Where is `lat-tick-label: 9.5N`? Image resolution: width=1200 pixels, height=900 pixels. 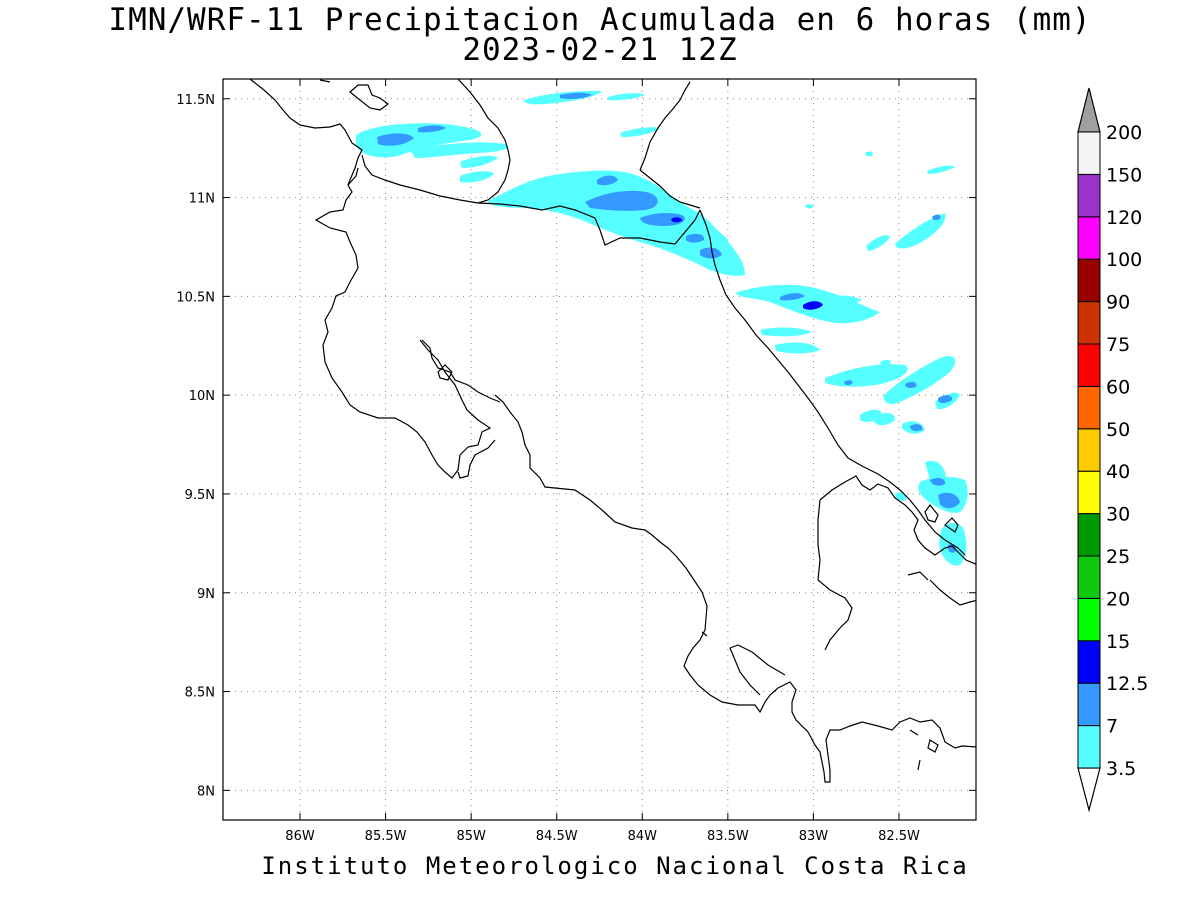
lat-tick-label: 9.5N is located at coordinates (200, 495).